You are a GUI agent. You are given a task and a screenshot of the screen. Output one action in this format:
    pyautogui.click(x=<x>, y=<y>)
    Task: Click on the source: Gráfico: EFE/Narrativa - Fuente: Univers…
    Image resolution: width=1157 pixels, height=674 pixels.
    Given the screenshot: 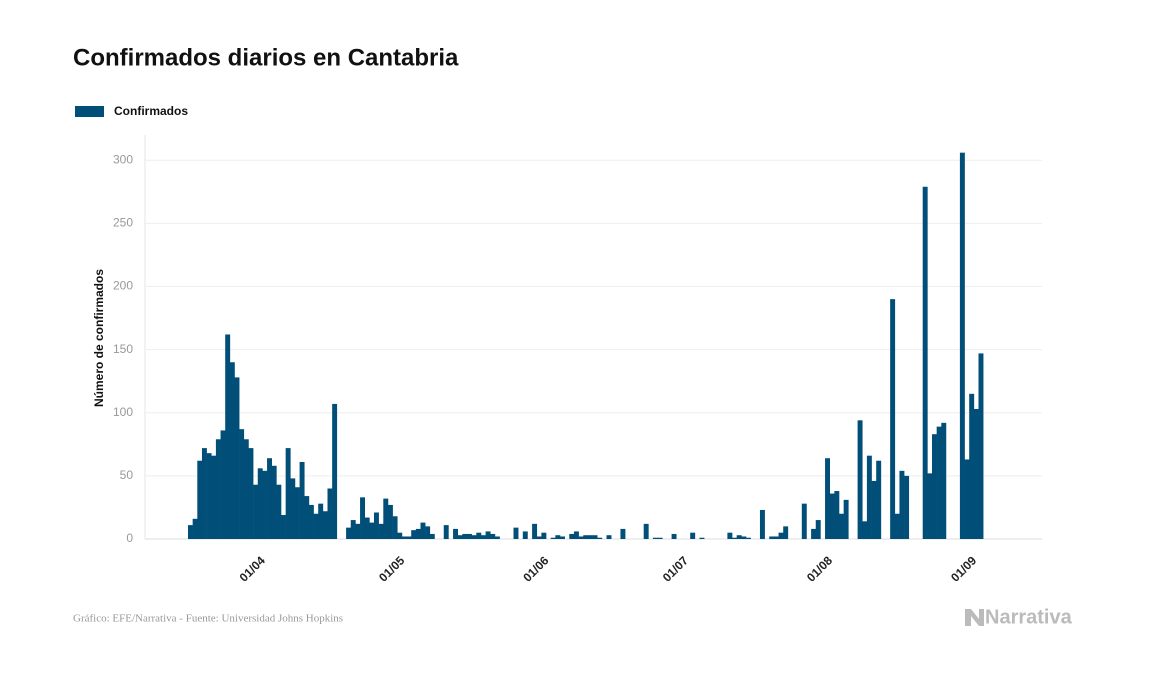 What is the action you would take?
    pyautogui.click(x=208, y=619)
    